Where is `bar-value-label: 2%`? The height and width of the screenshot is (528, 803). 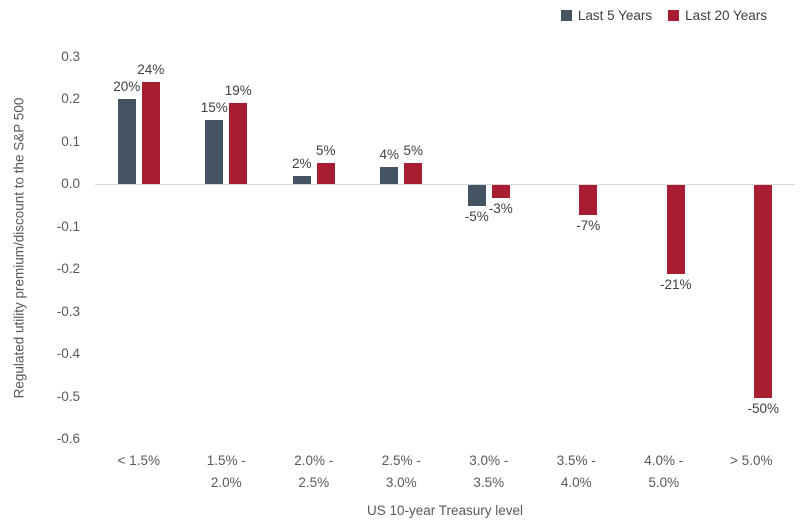
bar-value-label: 2% is located at coordinates (301, 163).